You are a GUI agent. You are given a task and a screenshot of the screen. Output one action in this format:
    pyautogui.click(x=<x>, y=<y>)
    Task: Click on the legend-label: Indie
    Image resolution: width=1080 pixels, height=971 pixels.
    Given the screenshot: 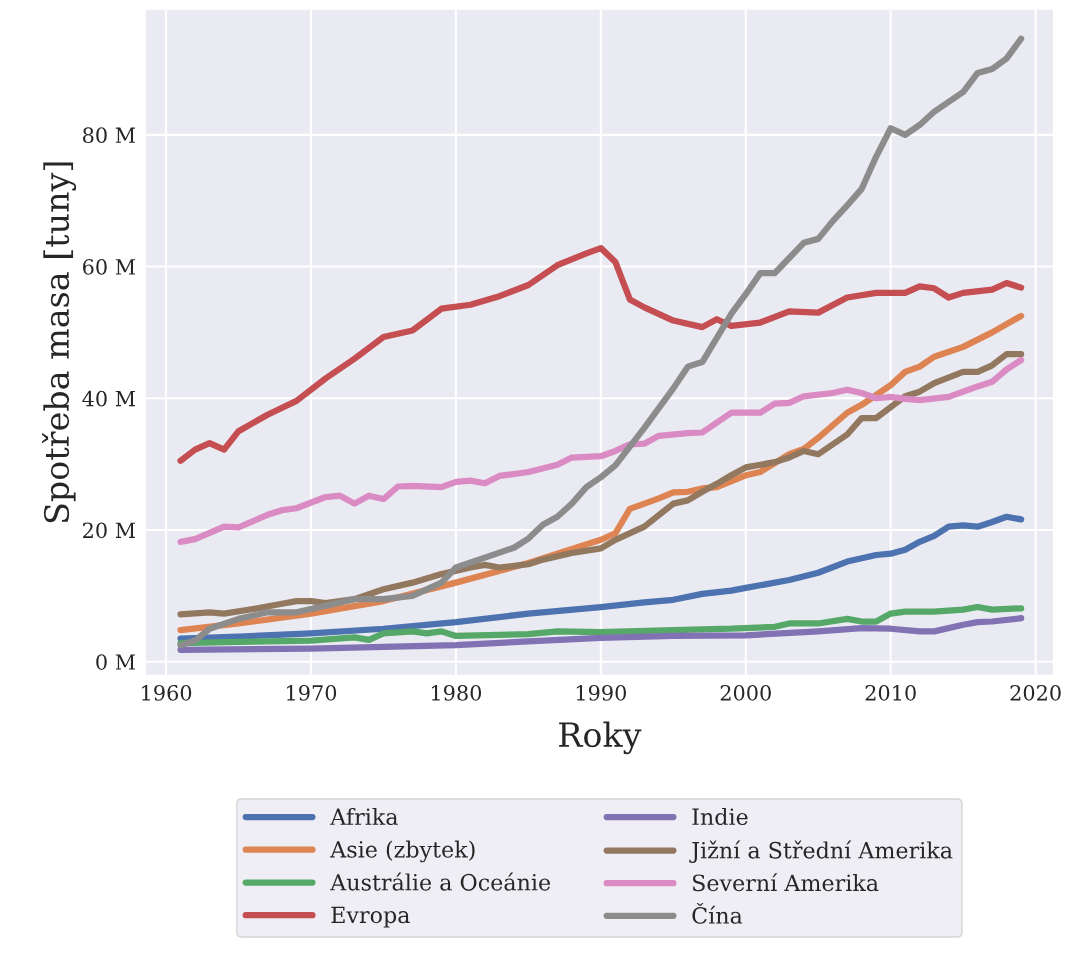 What is the action you would take?
    pyautogui.click(x=720, y=816)
    